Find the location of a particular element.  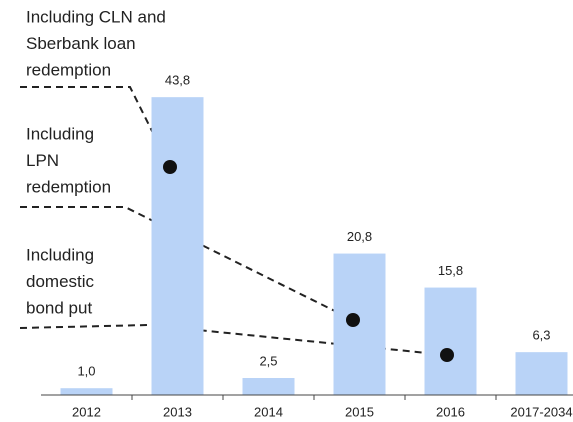

value-label: 43,8 is located at coordinates (177, 80).